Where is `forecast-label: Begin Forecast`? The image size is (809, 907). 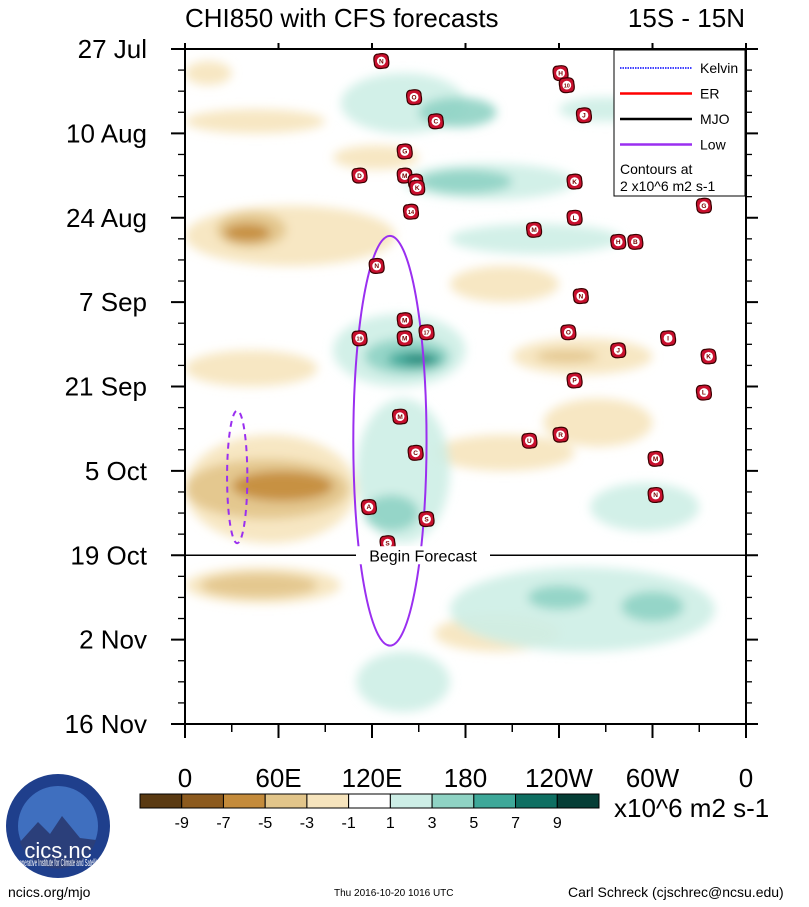 forecast-label: Begin Forecast is located at coordinates (423, 556).